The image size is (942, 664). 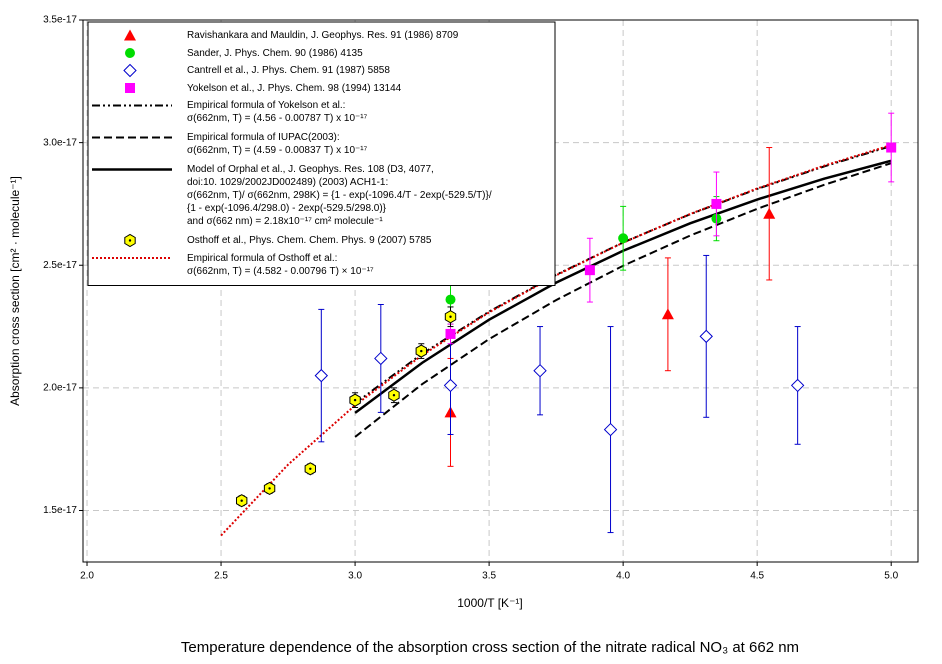 I want to click on x-tick-label: 3.0, so click(x=355, y=576).